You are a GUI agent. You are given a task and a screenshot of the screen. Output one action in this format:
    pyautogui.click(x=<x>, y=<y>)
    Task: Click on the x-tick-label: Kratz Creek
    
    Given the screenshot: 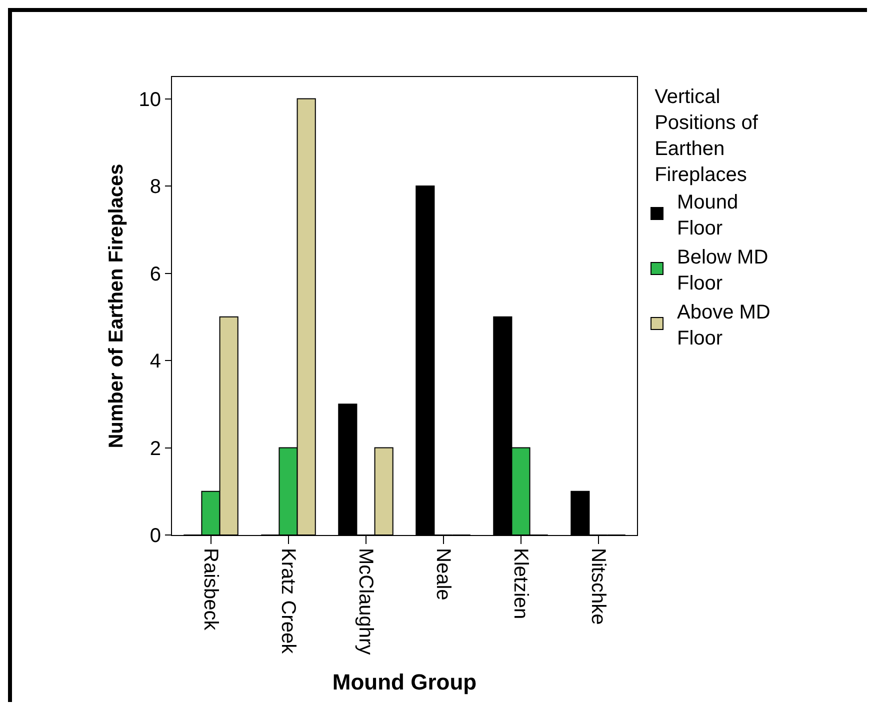 What is the action you would take?
    pyautogui.click(x=287, y=601)
    